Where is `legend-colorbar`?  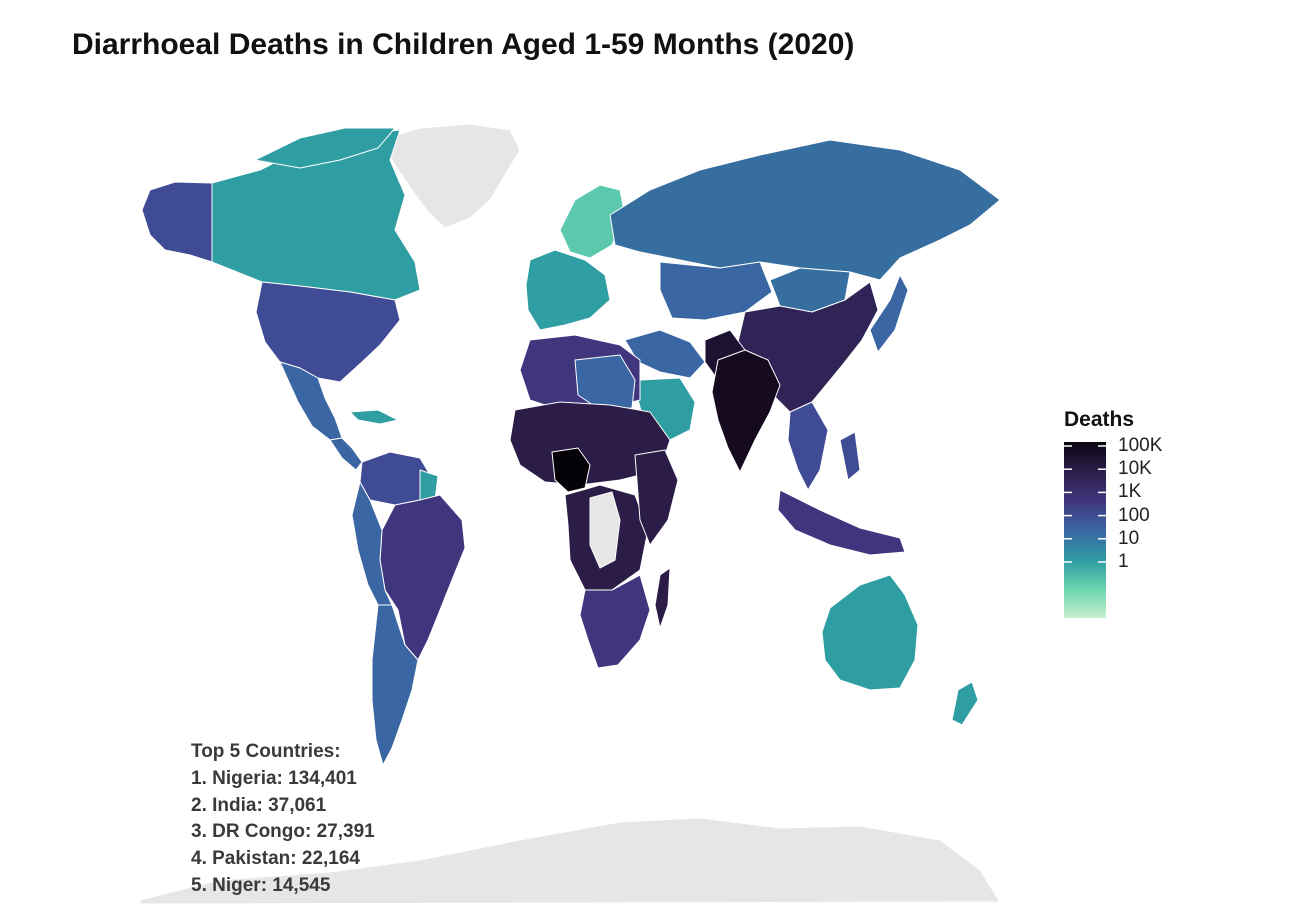 legend-colorbar is located at coordinates (1085, 530).